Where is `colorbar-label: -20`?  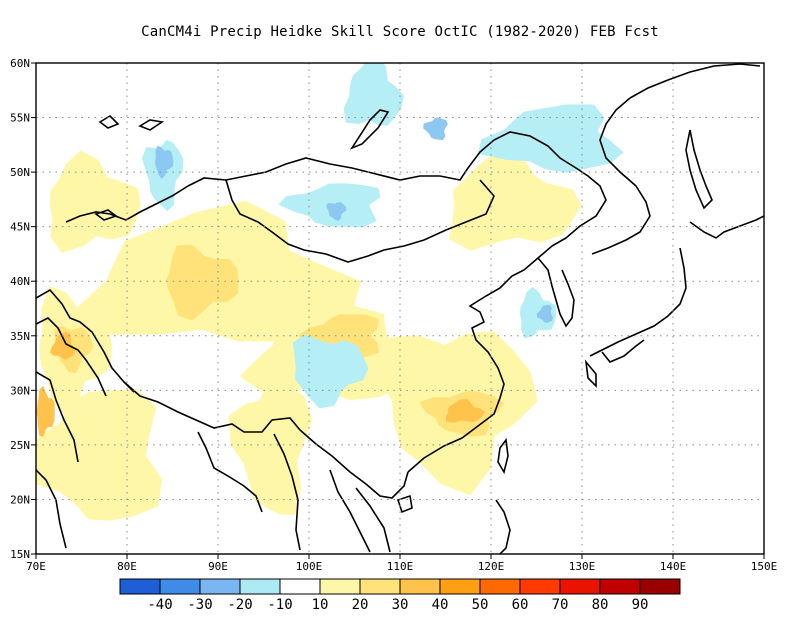 colorbar-label: -20 is located at coordinates (239, 605).